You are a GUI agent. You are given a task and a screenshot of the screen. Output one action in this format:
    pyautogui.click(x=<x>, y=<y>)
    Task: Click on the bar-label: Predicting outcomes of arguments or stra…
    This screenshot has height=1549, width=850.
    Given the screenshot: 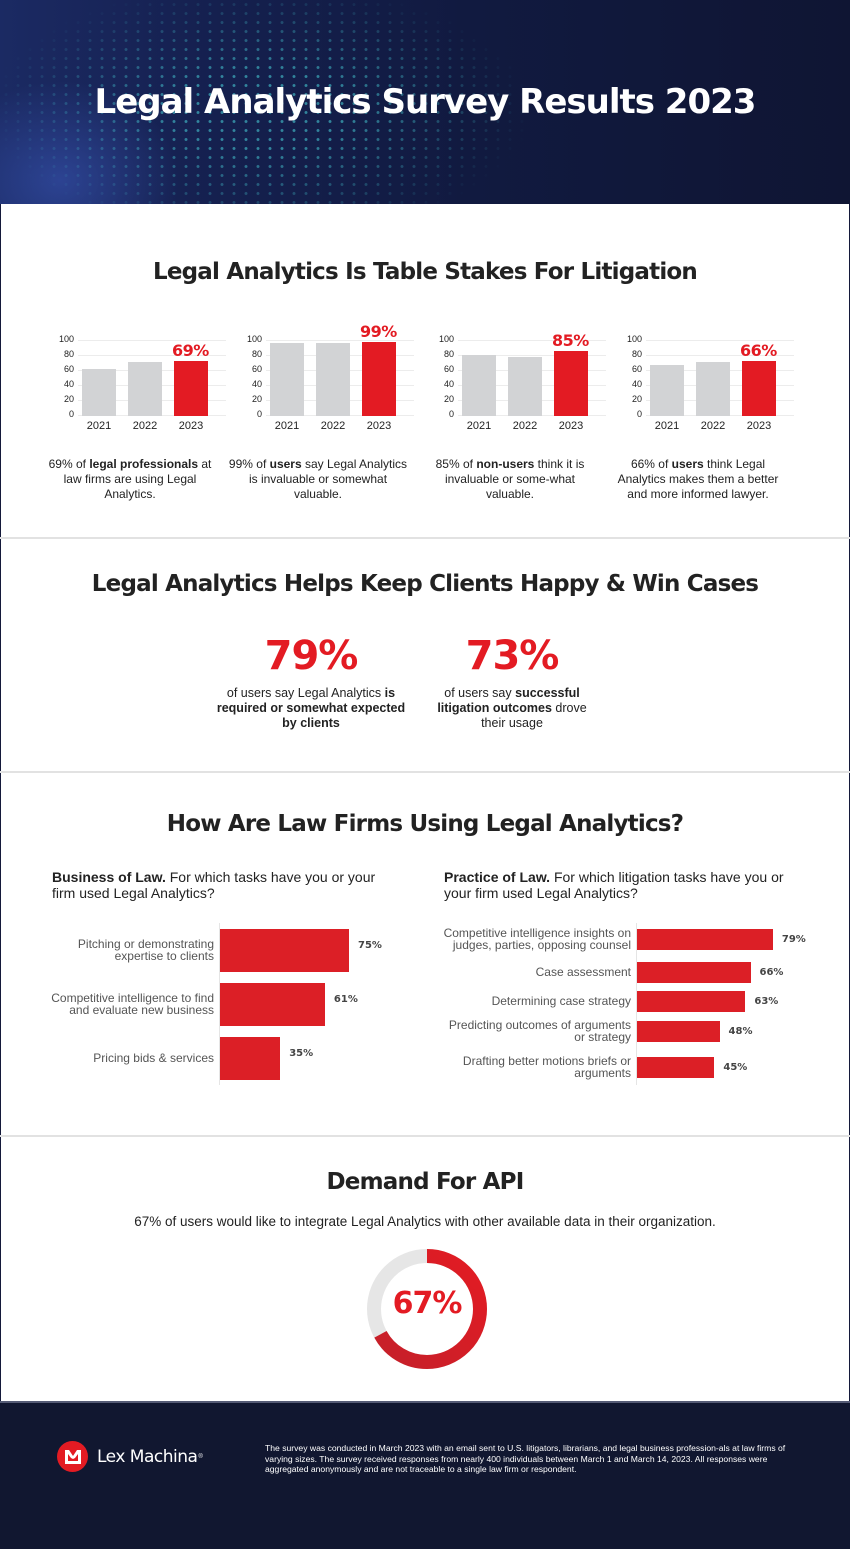 What is the action you would take?
    pyautogui.click(x=539, y=1030)
    